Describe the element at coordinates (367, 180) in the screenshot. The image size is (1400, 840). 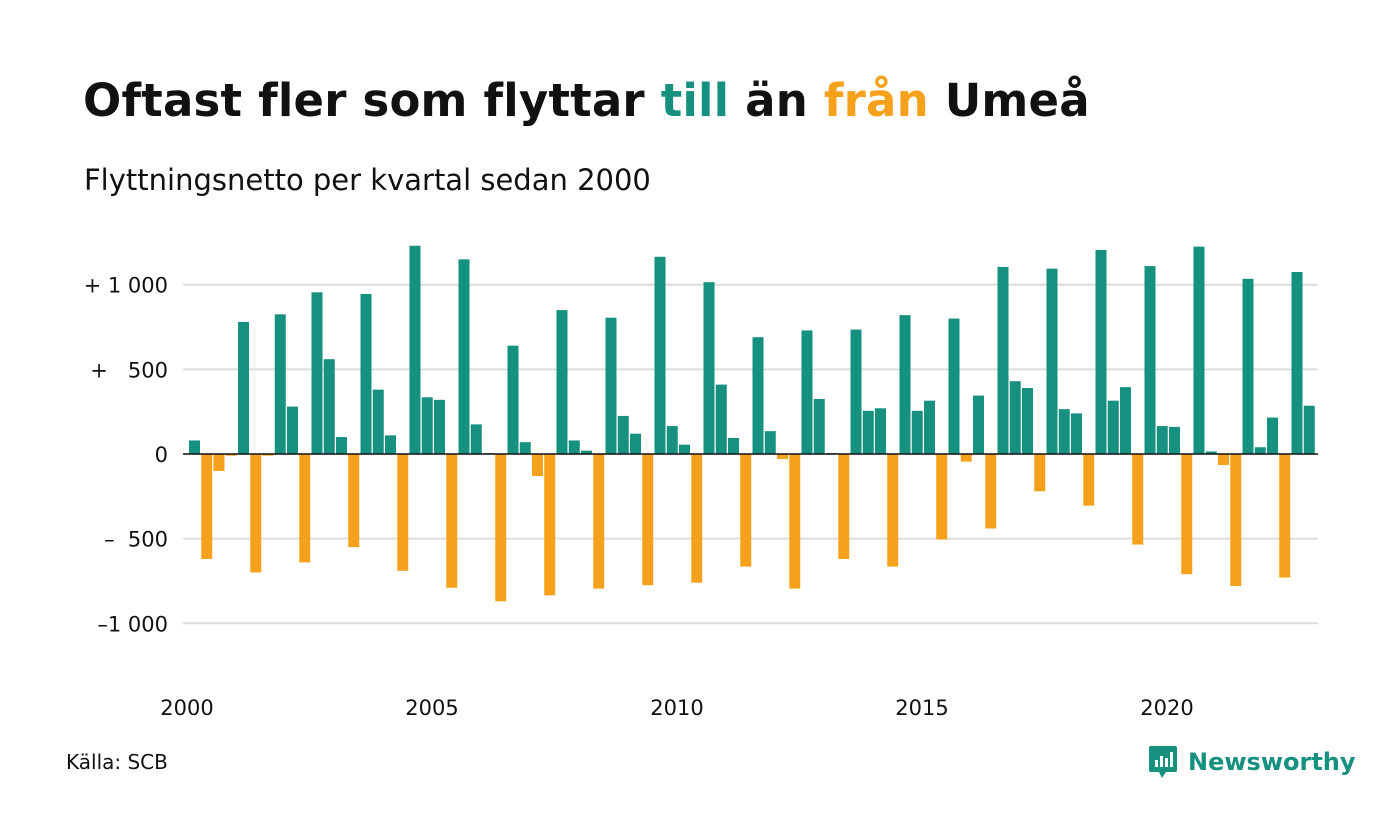
I see `chart-subtitle: Flyttningsnetto per kvartal sedan 2000` at that location.